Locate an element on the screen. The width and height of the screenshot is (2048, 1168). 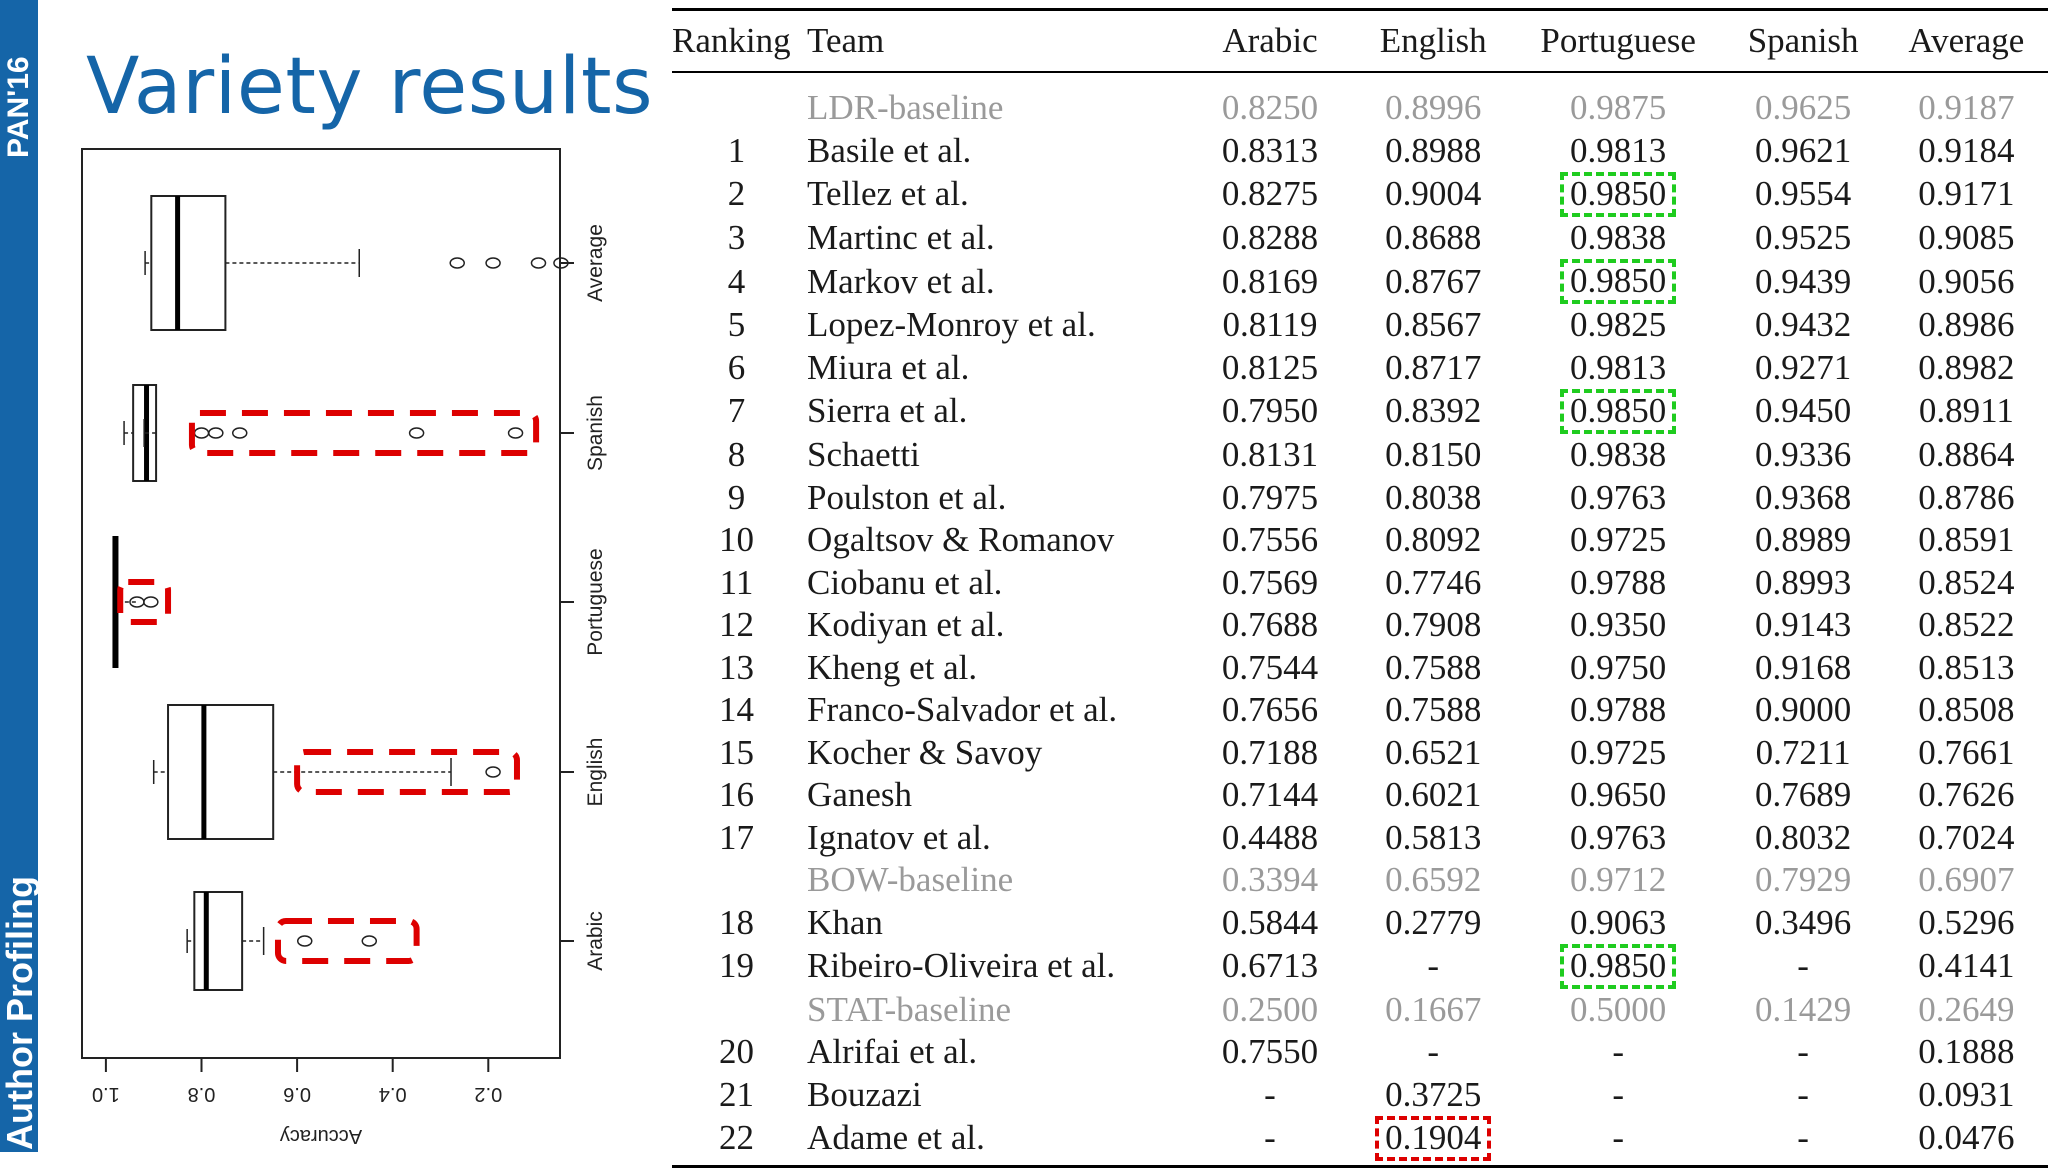
table-row: 21 Bouzazi - 0.3725 - - 0.0931 is located at coordinates (1360, 1095).